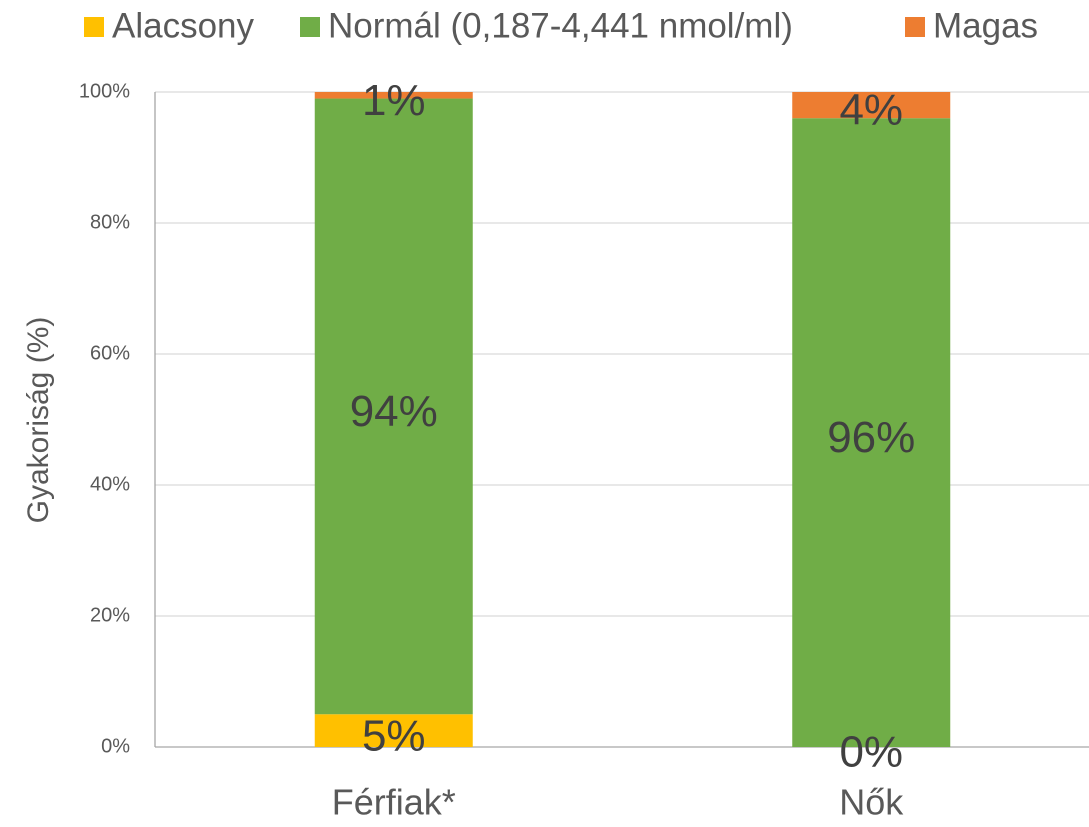  I want to click on y-tick-label: 0%, so click(115, 746).